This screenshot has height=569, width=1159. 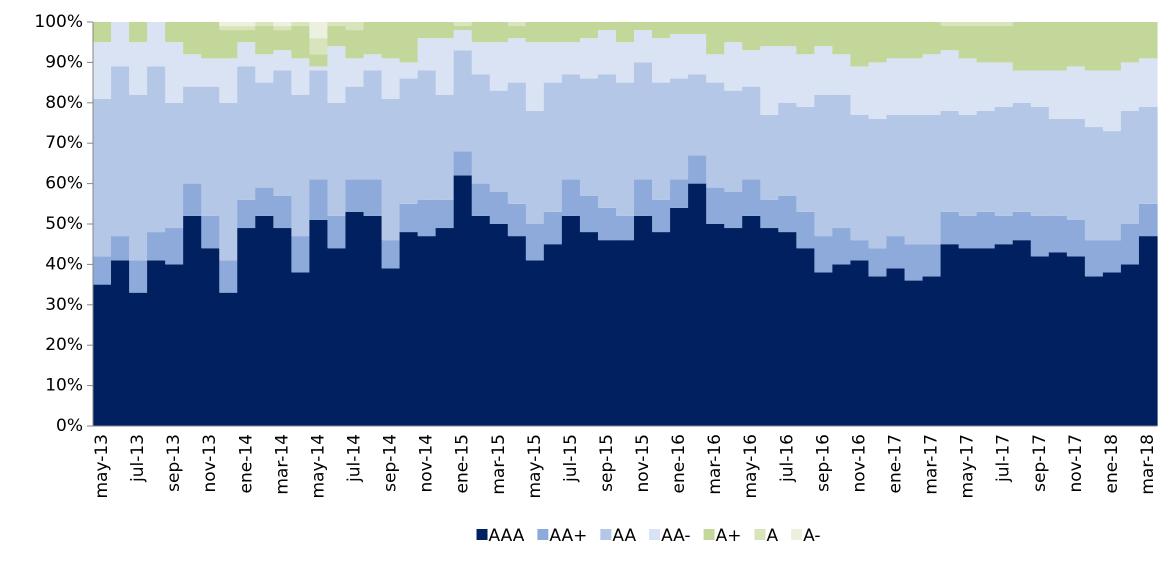 I want to click on y-tick-label: 0%, so click(x=69, y=426).